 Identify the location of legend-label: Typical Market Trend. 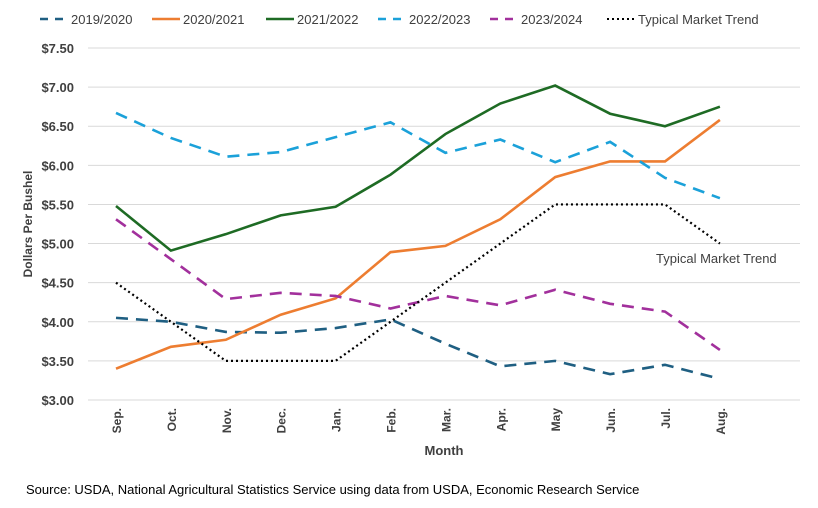
(698, 19).